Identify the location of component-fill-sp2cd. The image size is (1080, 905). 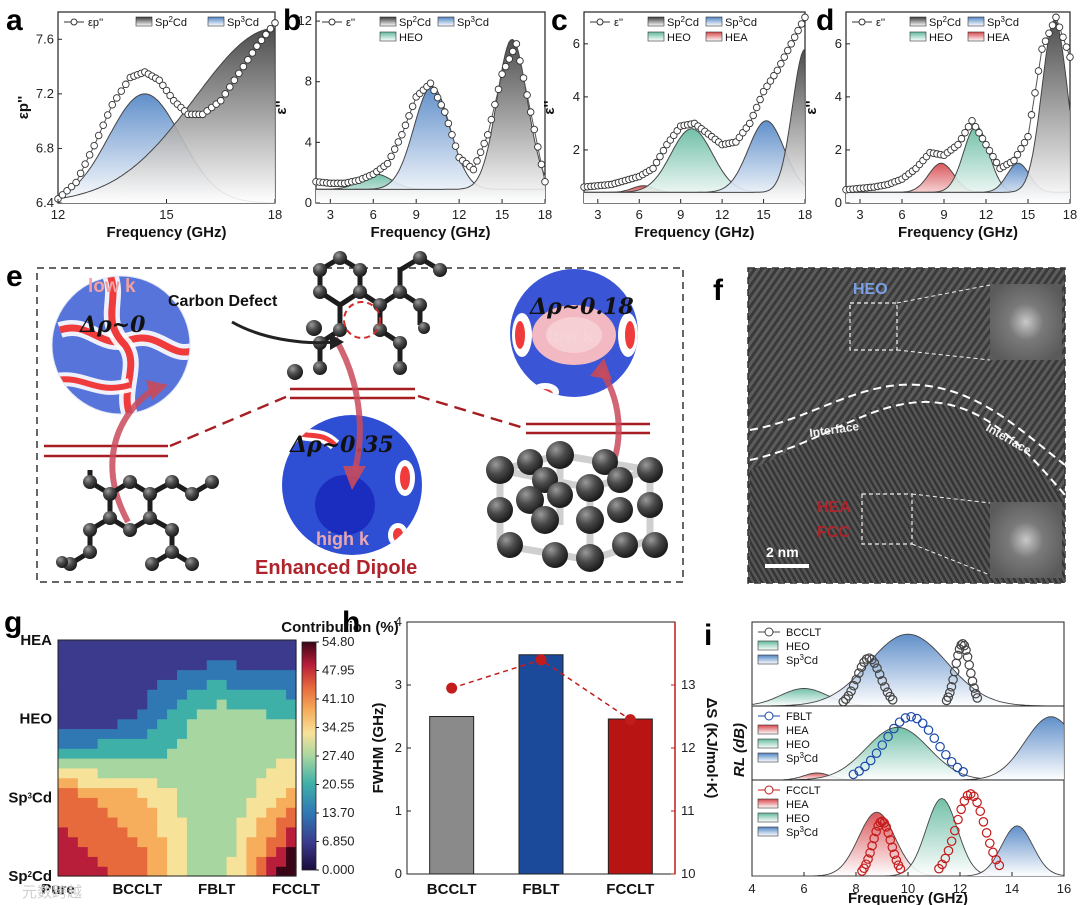
(958, 111).